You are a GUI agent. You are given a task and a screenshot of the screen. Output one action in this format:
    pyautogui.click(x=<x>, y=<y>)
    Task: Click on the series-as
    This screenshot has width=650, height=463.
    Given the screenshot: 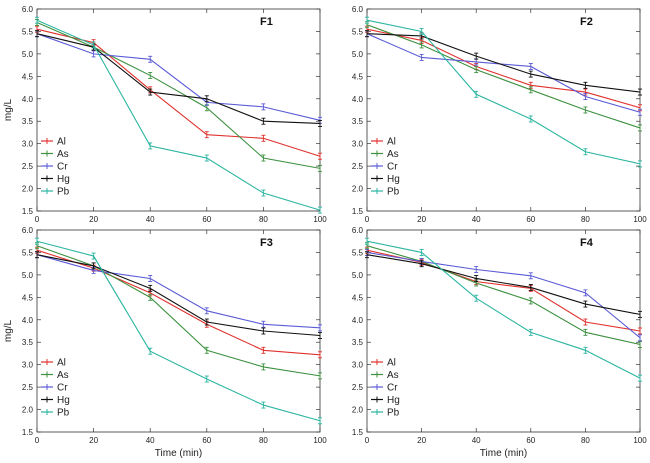 What is the action you would take?
    pyautogui.click(x=503, y=295)
    